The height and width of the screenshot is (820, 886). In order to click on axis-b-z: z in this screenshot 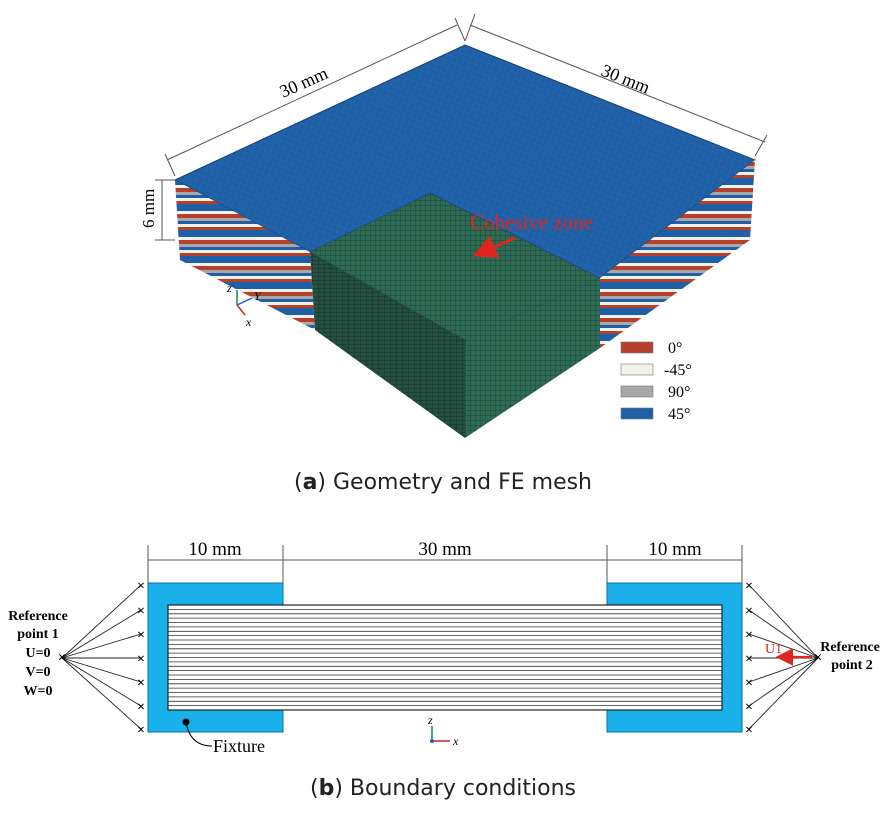, I will do `click(430, 720)`.